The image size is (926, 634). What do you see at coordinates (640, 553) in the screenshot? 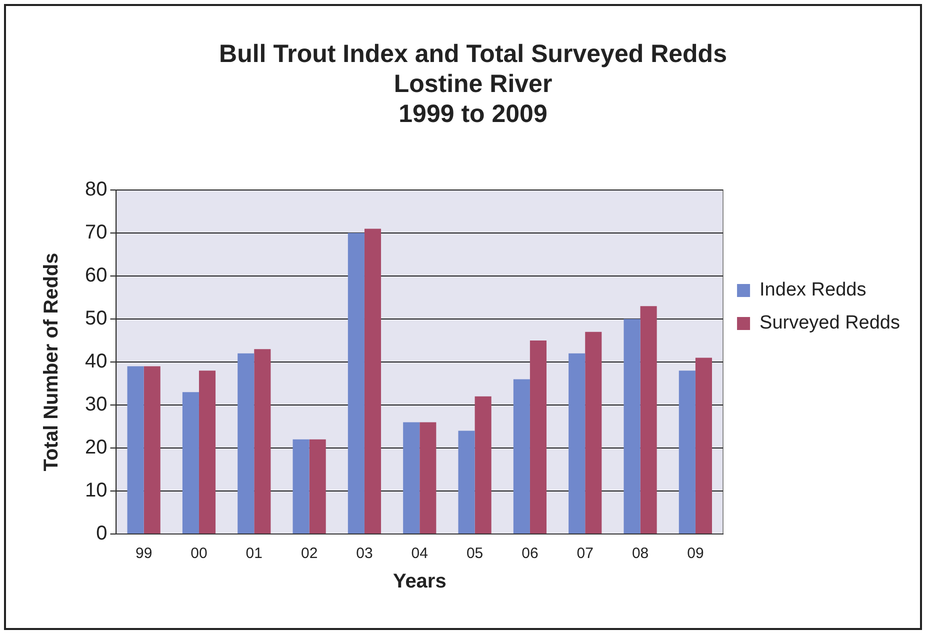
I see `x-tick-label: 08` at bounding box center [640, 553].